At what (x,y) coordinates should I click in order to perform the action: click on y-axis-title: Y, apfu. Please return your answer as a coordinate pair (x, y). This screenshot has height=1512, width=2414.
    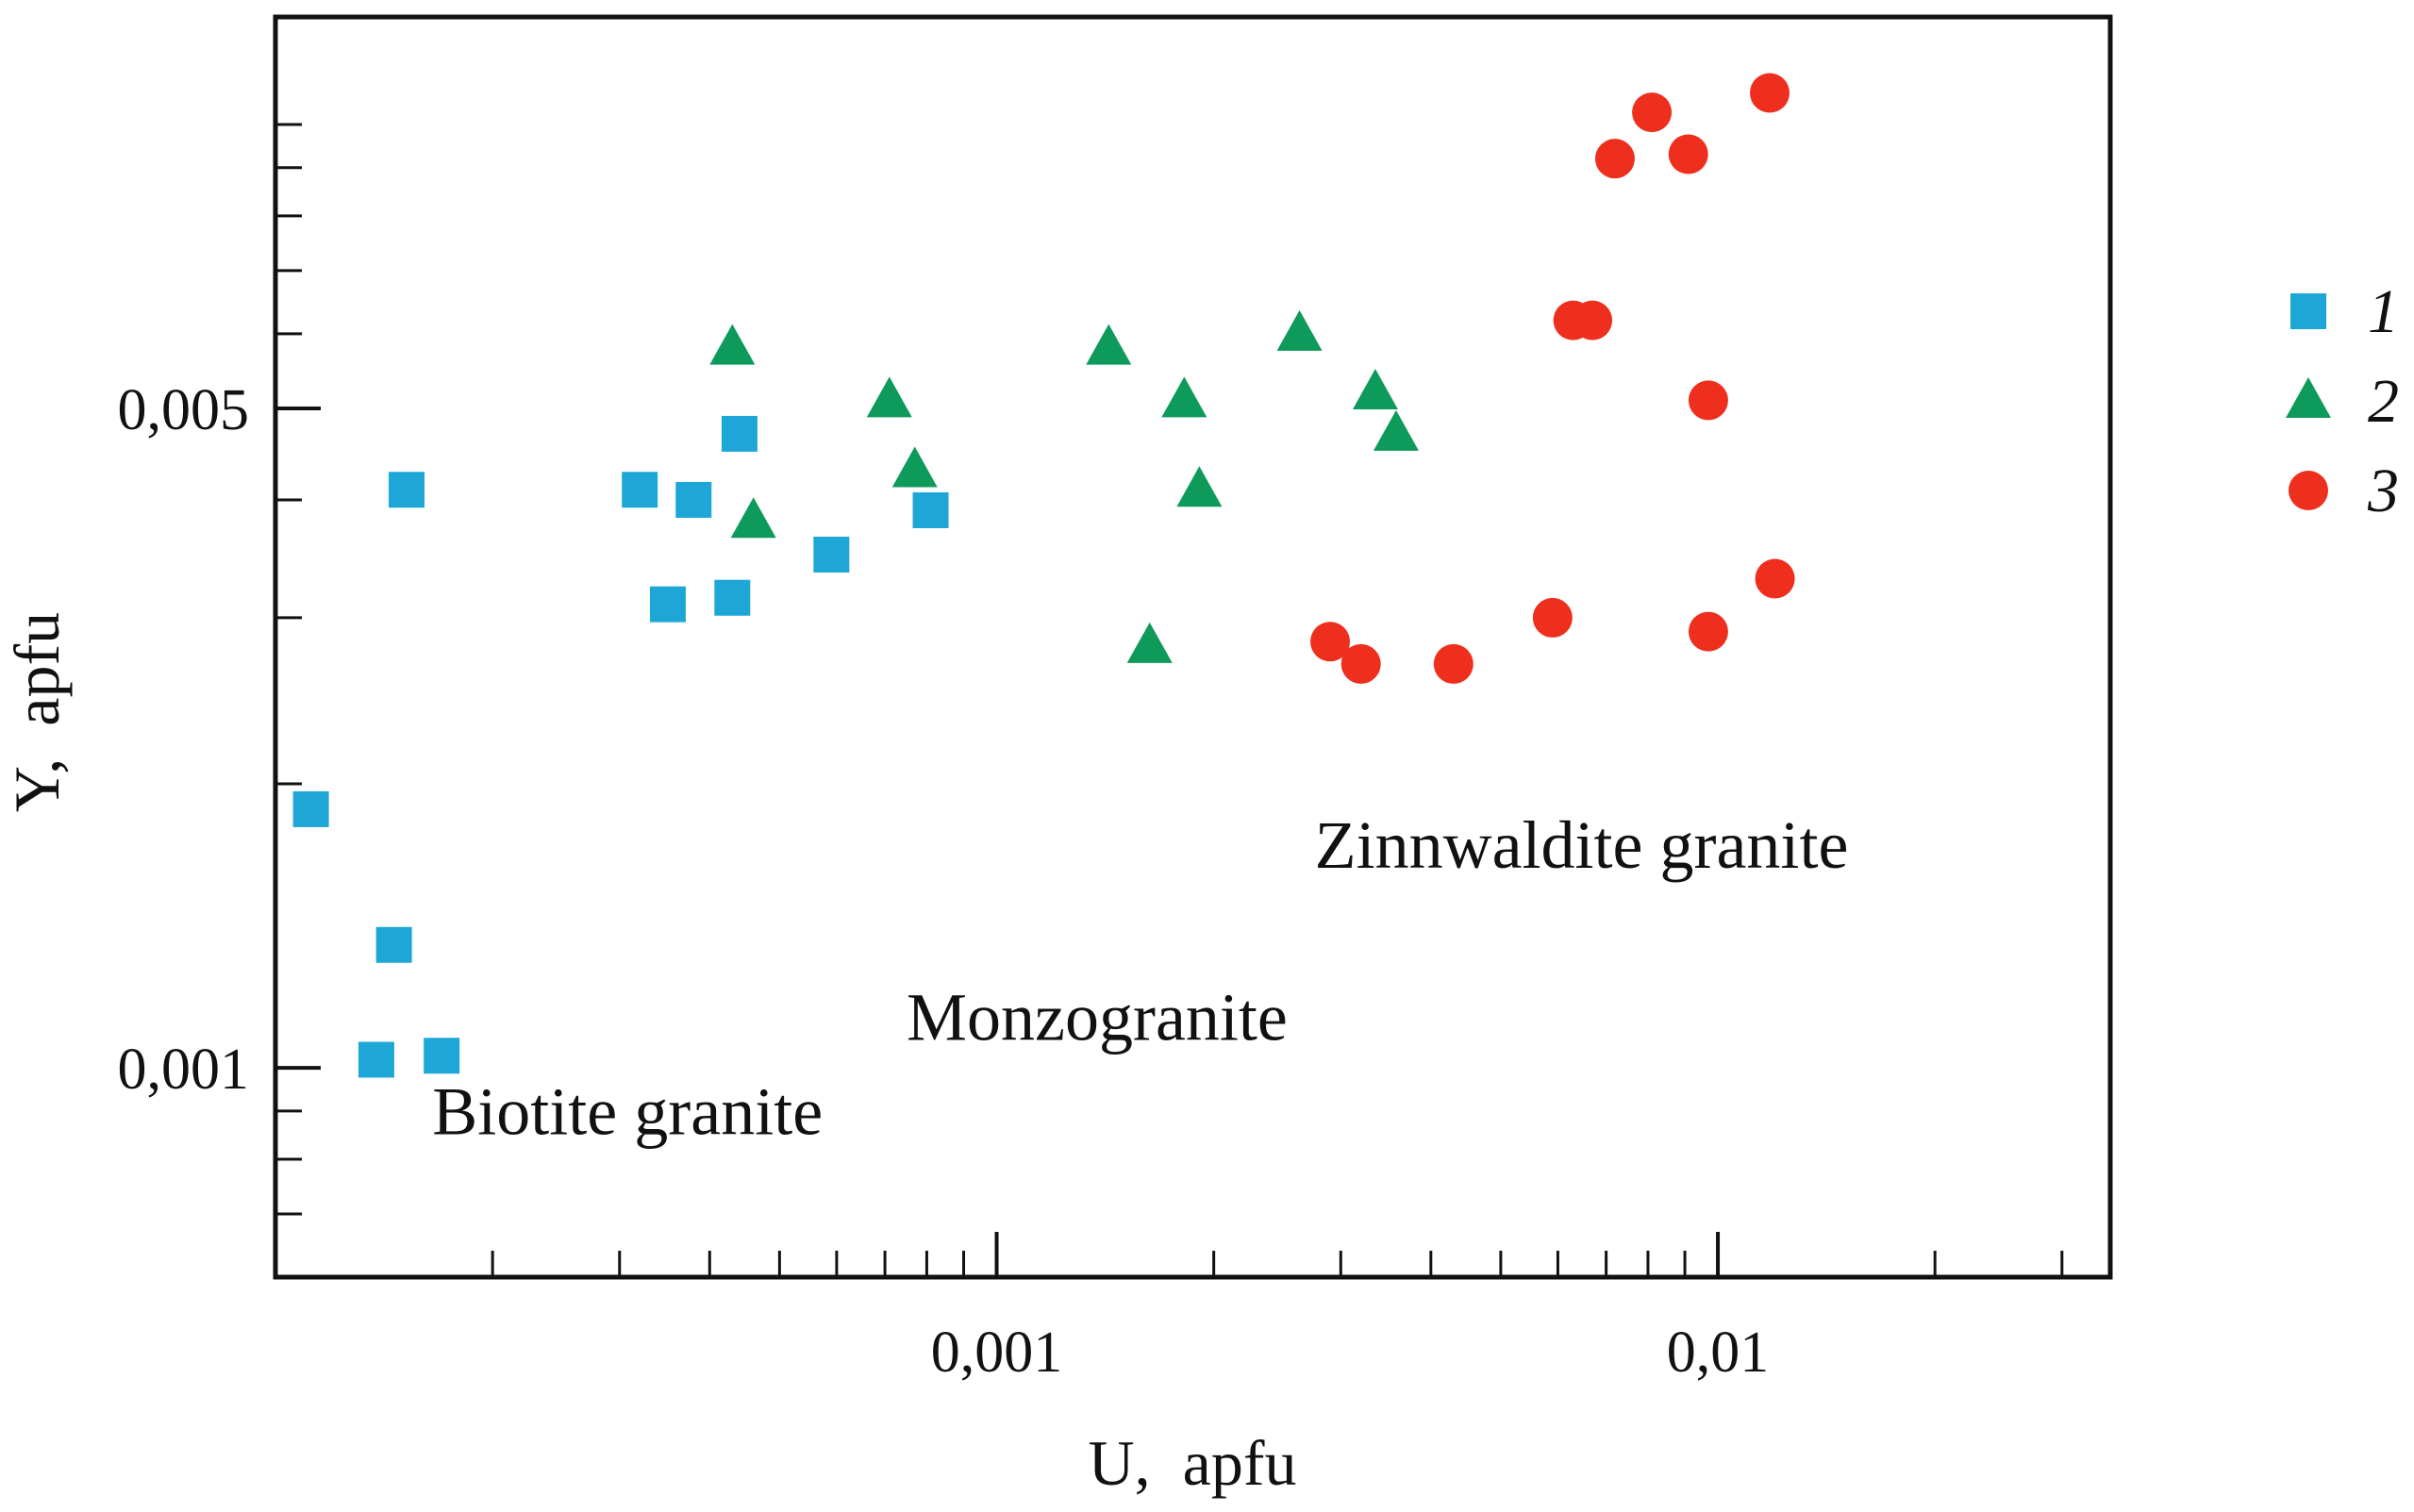
    Looking at the image, I should click on (37, 712).